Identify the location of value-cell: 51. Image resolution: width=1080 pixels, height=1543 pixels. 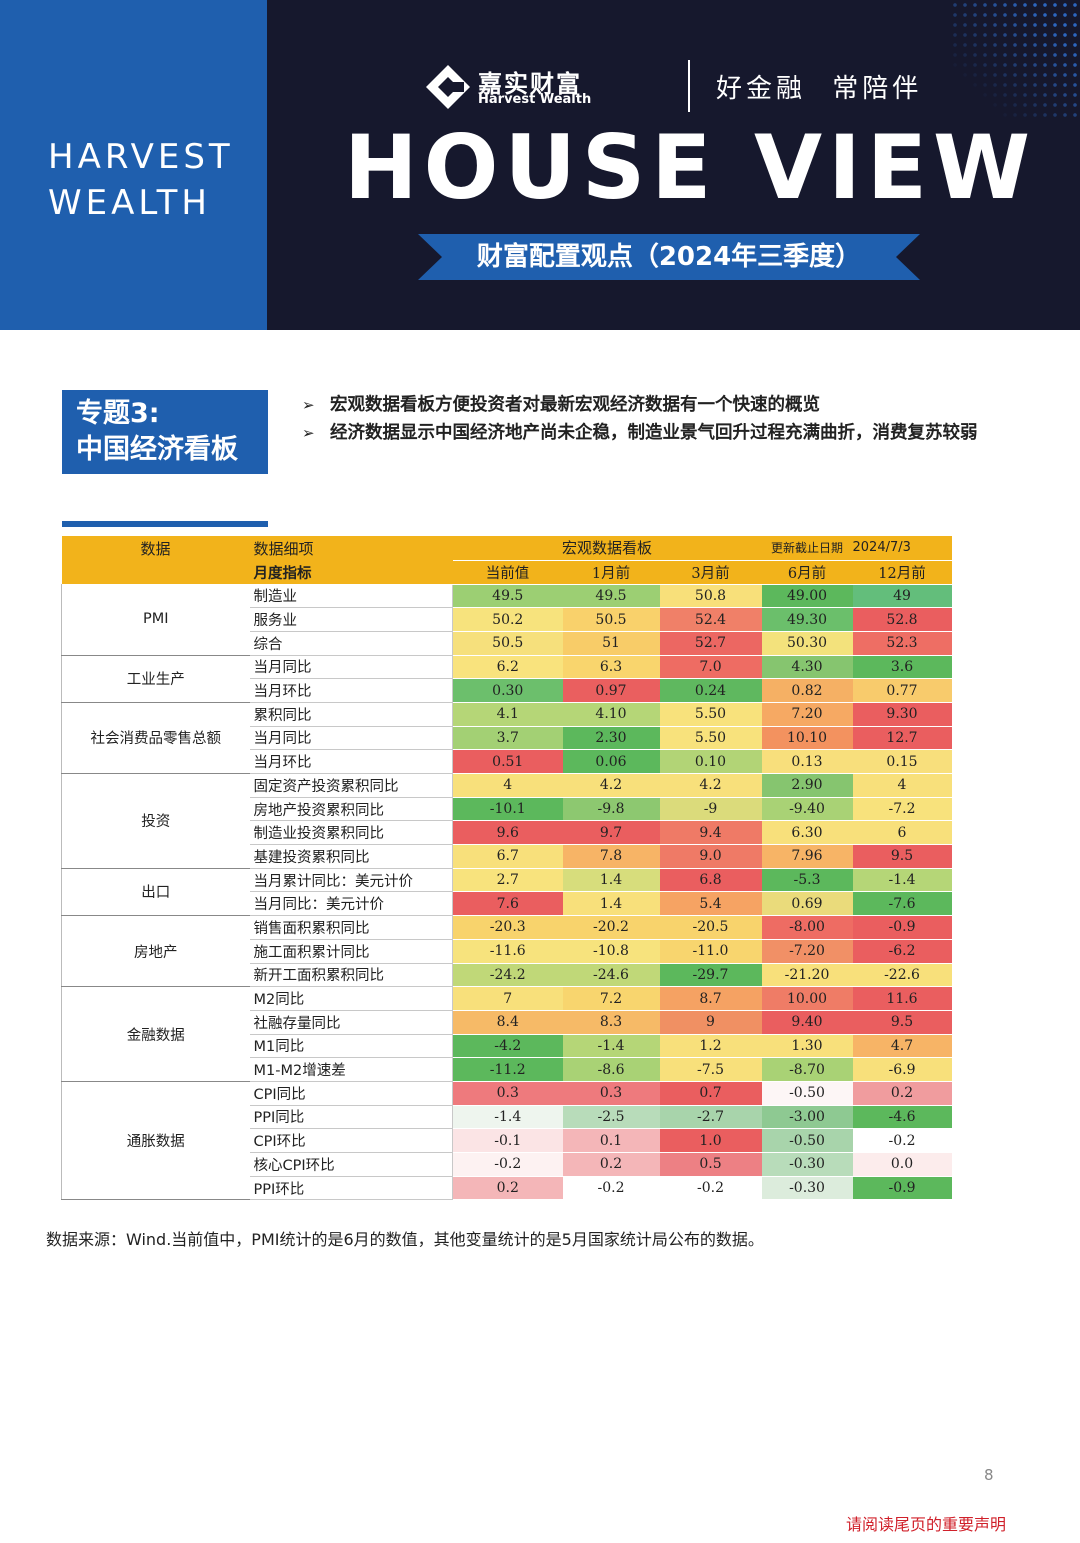
(611, 643).